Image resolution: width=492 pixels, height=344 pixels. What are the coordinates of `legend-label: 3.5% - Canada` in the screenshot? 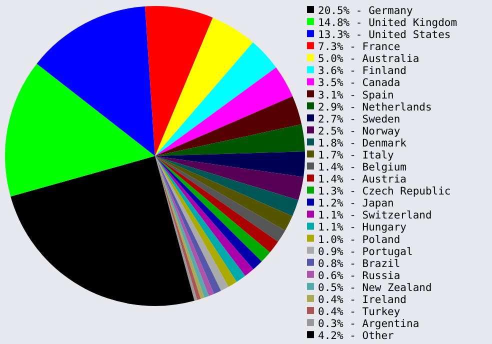 It's located at (359, 83).